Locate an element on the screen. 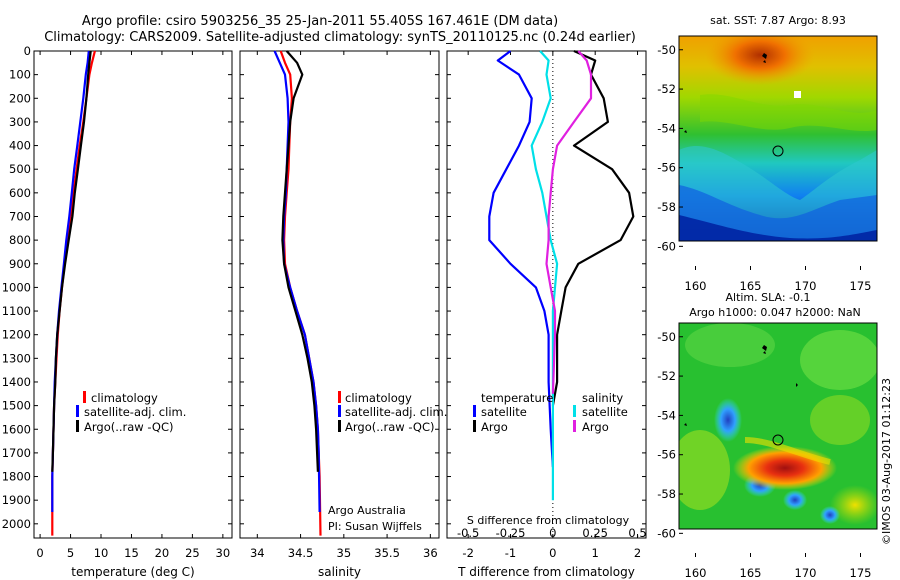  series-line-temperature-argo is located at coordinates (593, 227).